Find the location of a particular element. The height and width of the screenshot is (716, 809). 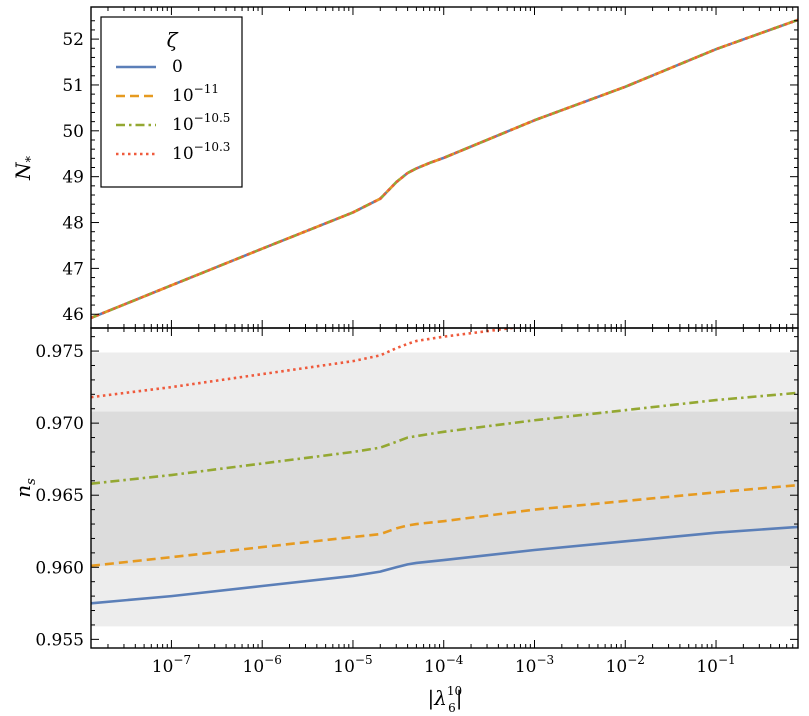

top-y-tick-label-1: 47 is located at coordinates (73, 269).